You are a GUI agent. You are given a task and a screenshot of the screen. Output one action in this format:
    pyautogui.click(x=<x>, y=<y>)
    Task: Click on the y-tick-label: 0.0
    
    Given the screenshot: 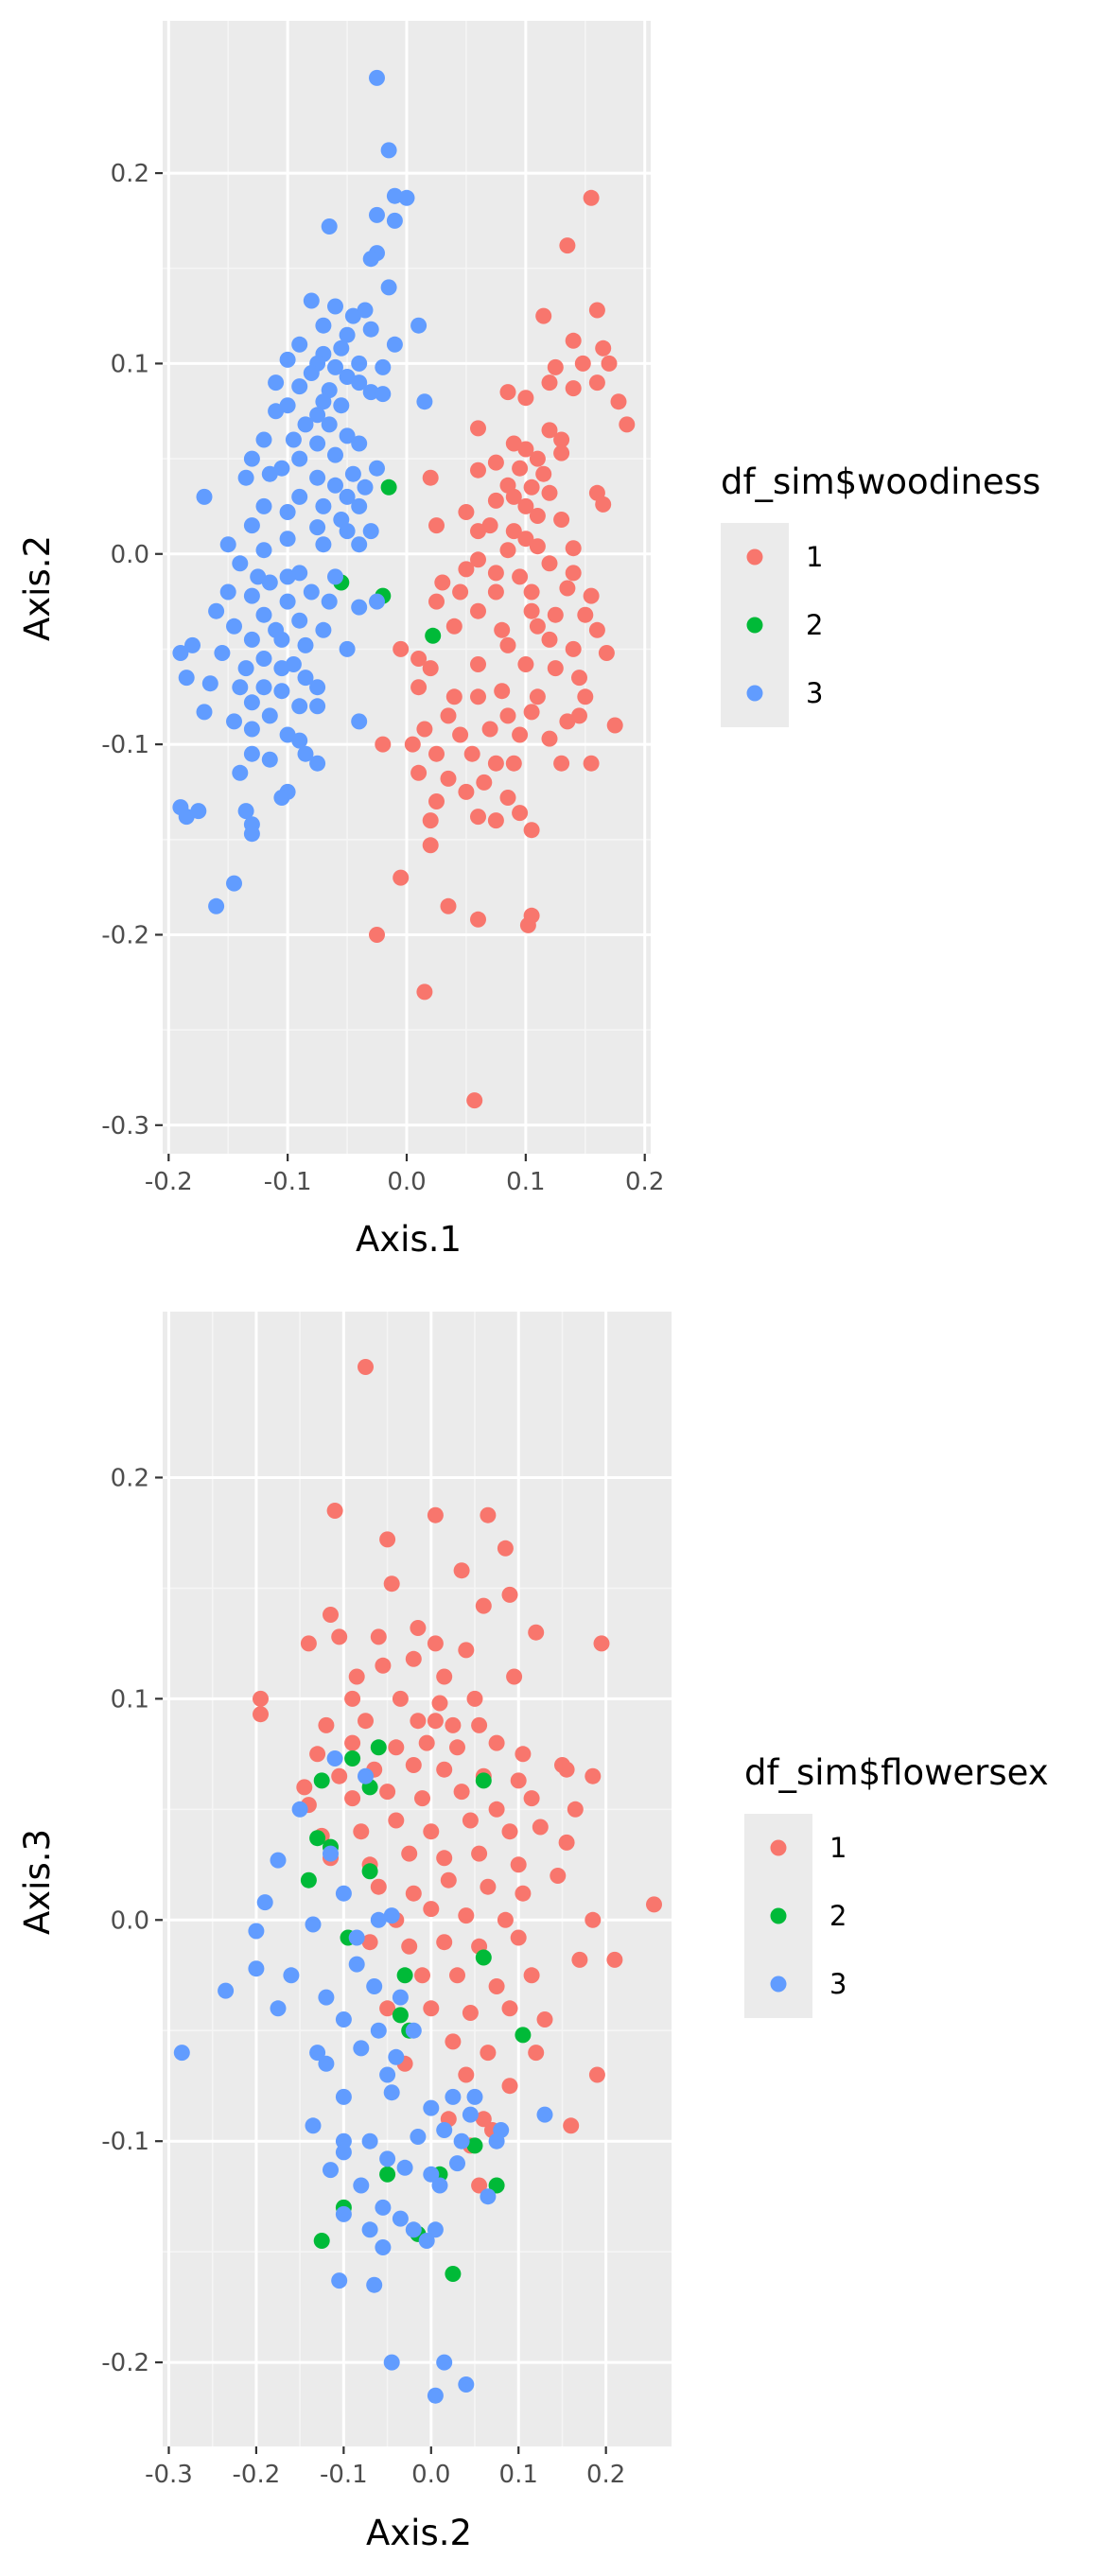 What is the action you would take?
    pyautogui.click(x=130, y=1920)
    